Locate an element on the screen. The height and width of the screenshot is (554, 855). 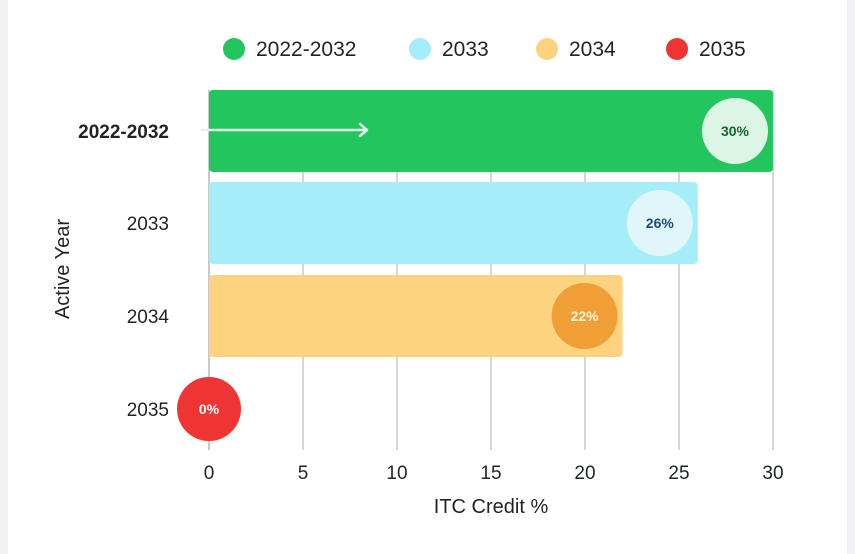
value-label-2033: 26% is located at coordinates (660, 223).